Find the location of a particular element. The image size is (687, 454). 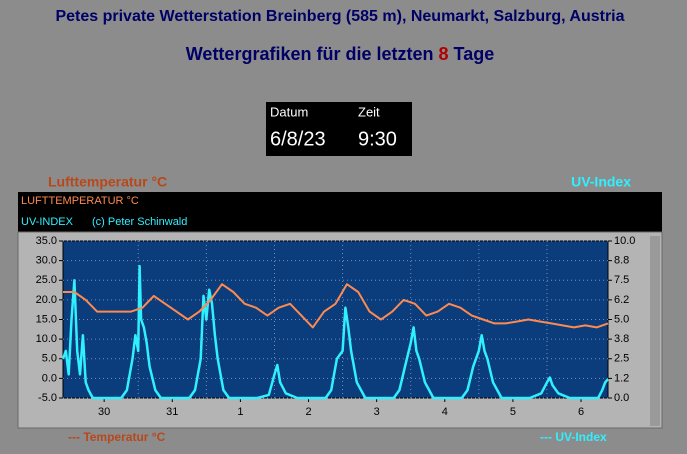

legend-banner is located at coordinates (340, 212).